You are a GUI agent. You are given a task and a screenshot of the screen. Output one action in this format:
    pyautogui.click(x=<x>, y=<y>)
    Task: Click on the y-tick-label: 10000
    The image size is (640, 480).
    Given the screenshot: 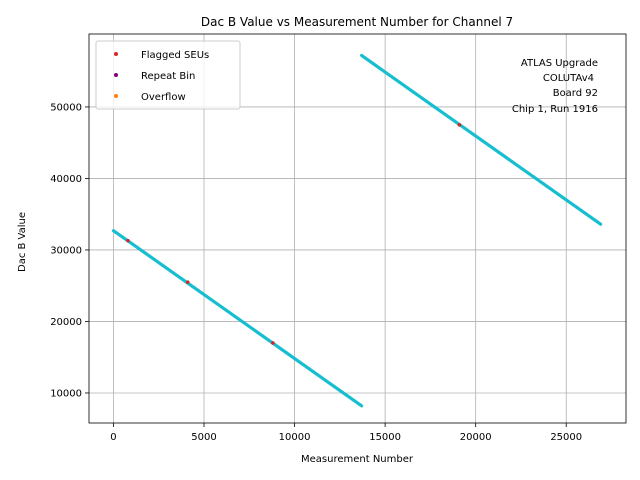 What is the action you would take?
    pyautogui.click(x=66, y=393)
    